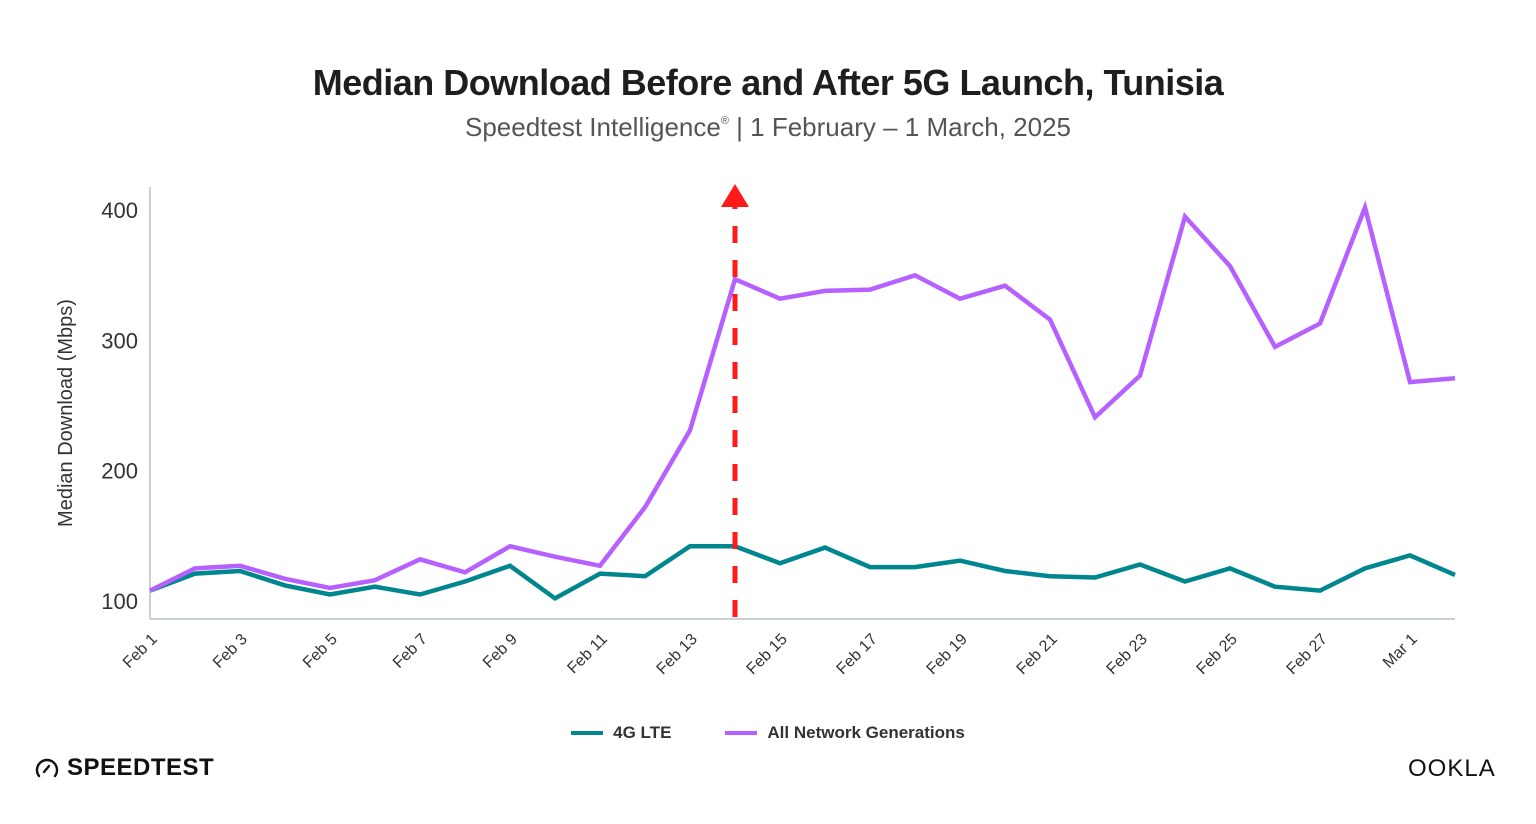 This screenshot has width=1536, height=824. I want to click on legend-swatch-all-network, so click(741, 733).